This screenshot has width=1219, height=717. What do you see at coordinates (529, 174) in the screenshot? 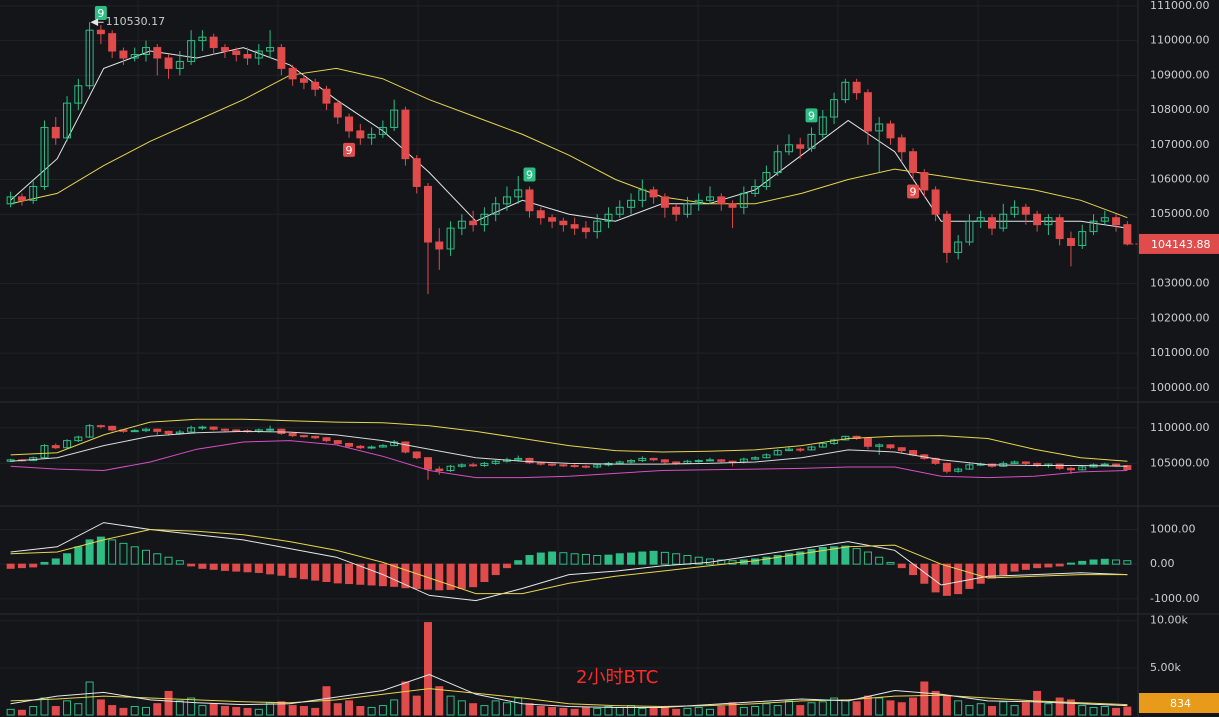
I see `signal-marker` at bounding box center [529, 174].